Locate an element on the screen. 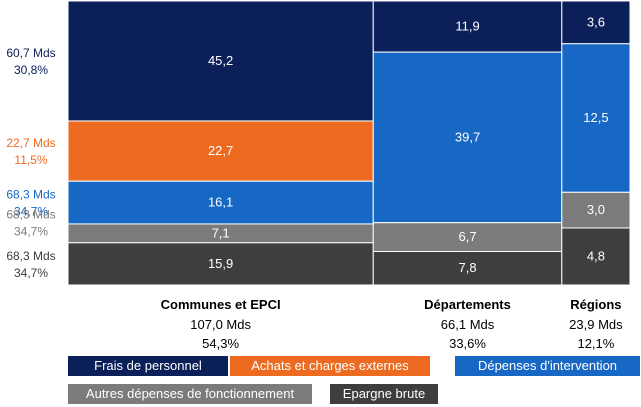  bar-segment-communes-et-epci-depenses-d-intervention is located at coordinates (220, 202).